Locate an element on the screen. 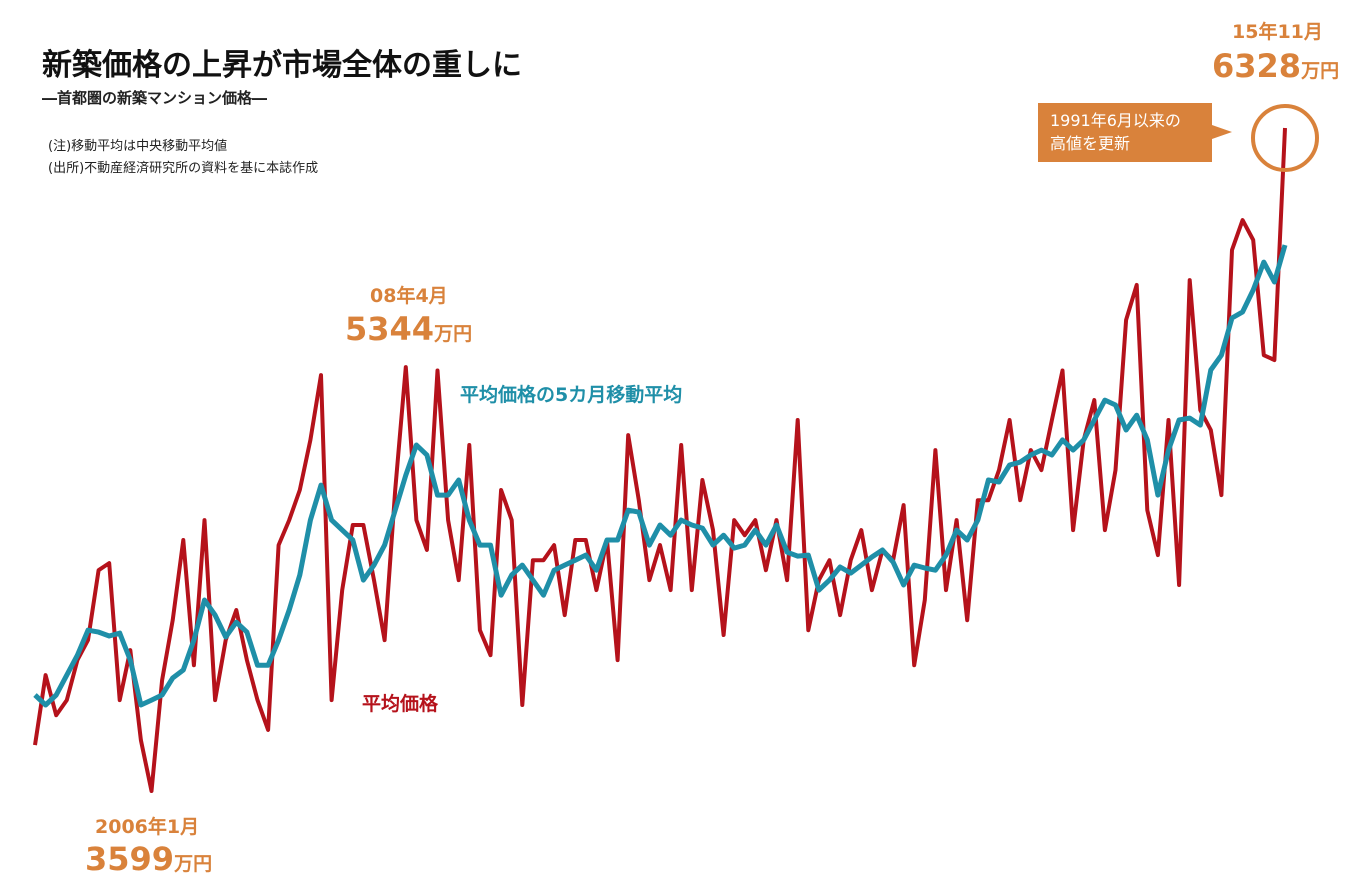 The height and width of the screenshot is (890, 1368). highlight-ring is located at coordinates (1285, 138).